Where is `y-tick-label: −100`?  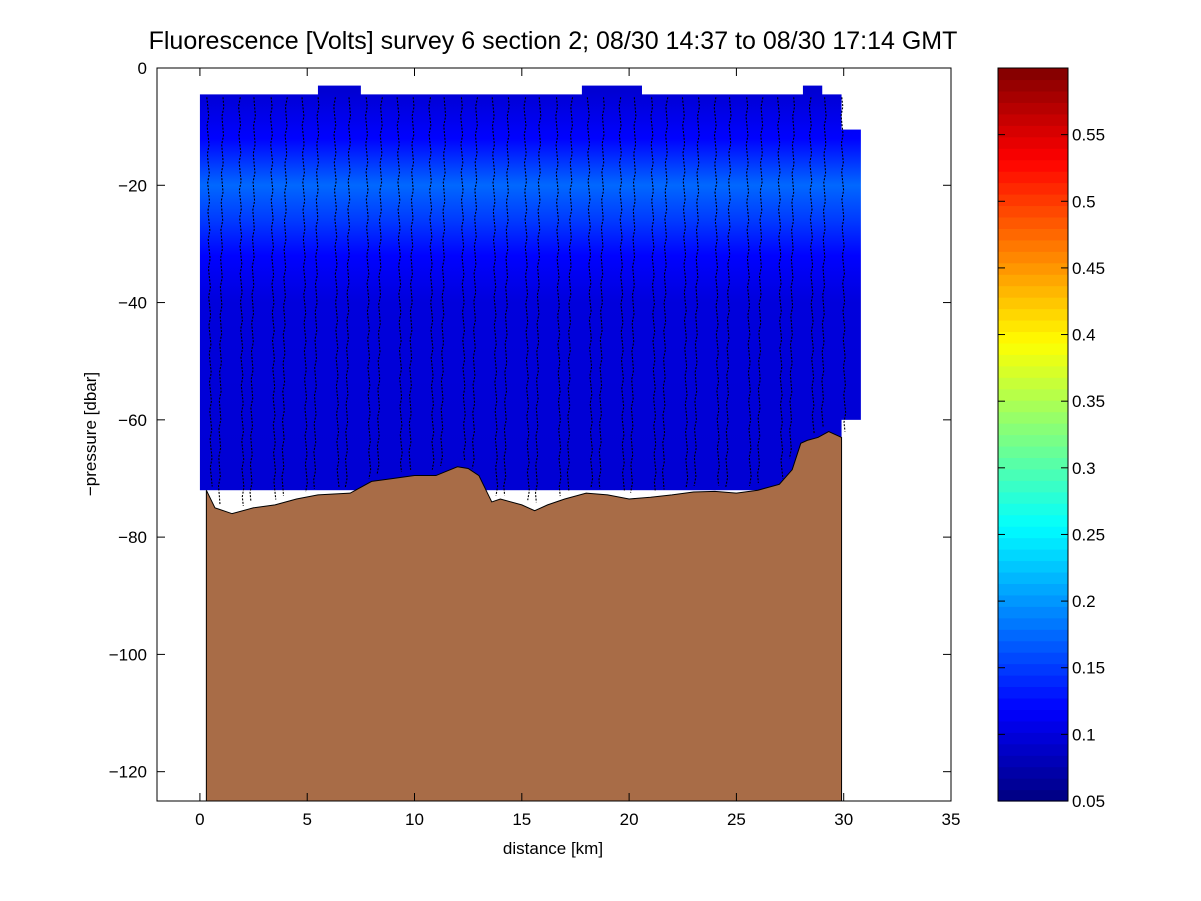
y-tick-label: −100 is located at coordinates (128, 654).